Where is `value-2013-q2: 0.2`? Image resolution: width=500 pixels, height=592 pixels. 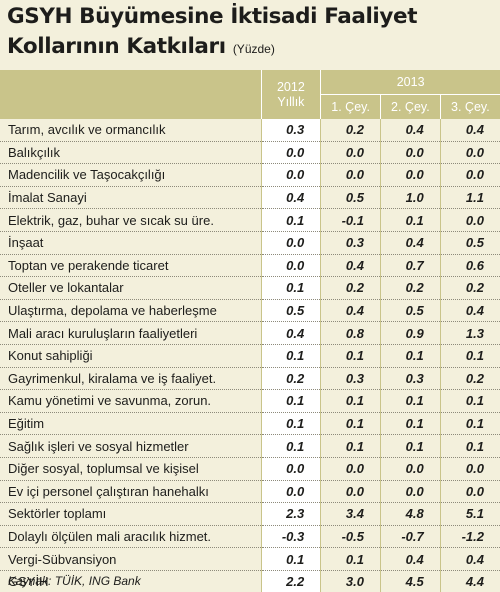 value-2013-q2: 0.2 is located at coordinates (410, 288).